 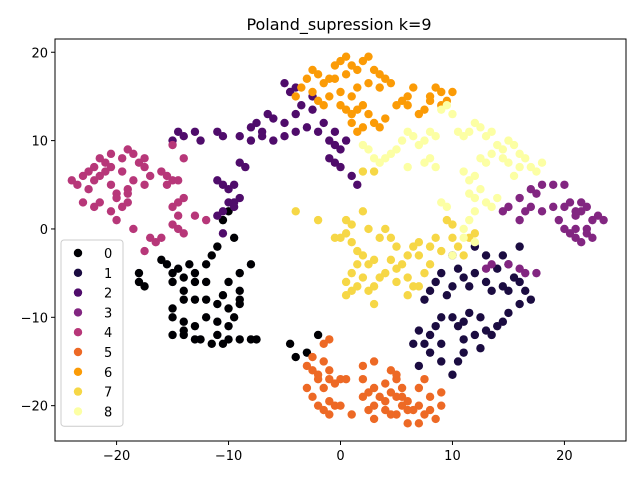 I want to click on legend-label: 0, so click(x=108, y=254).